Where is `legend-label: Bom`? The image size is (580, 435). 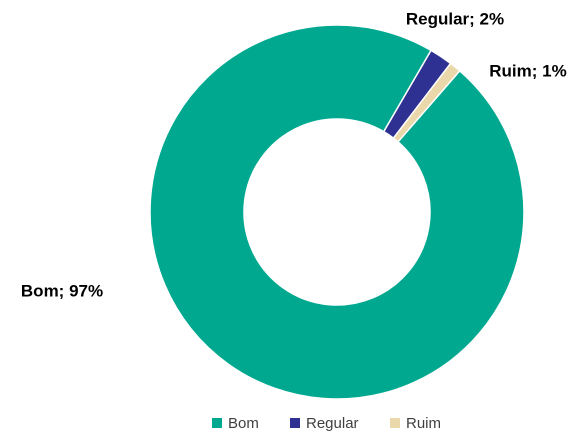 legend-label: Bom is located at coordinates (243, 423).